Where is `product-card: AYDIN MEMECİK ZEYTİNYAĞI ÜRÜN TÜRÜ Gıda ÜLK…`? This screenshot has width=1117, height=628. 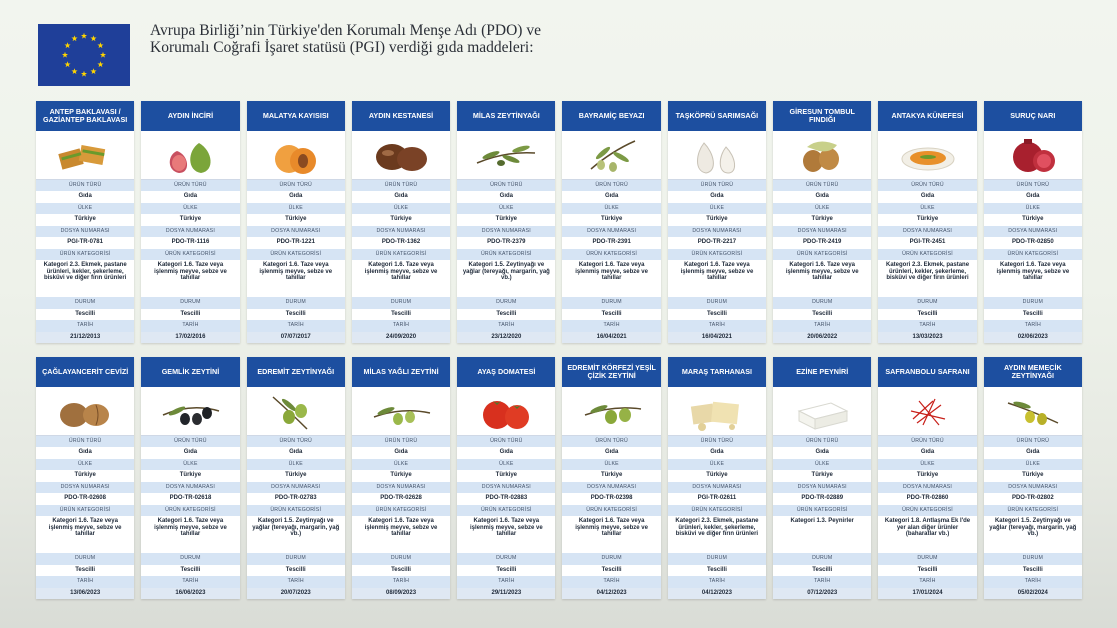 product-card: AYDIN MEMECİK ZEYTİNYAĞI ÜRÜN TÜRÜ Gıda ÜLK… is located at coordinates (1032, 478).